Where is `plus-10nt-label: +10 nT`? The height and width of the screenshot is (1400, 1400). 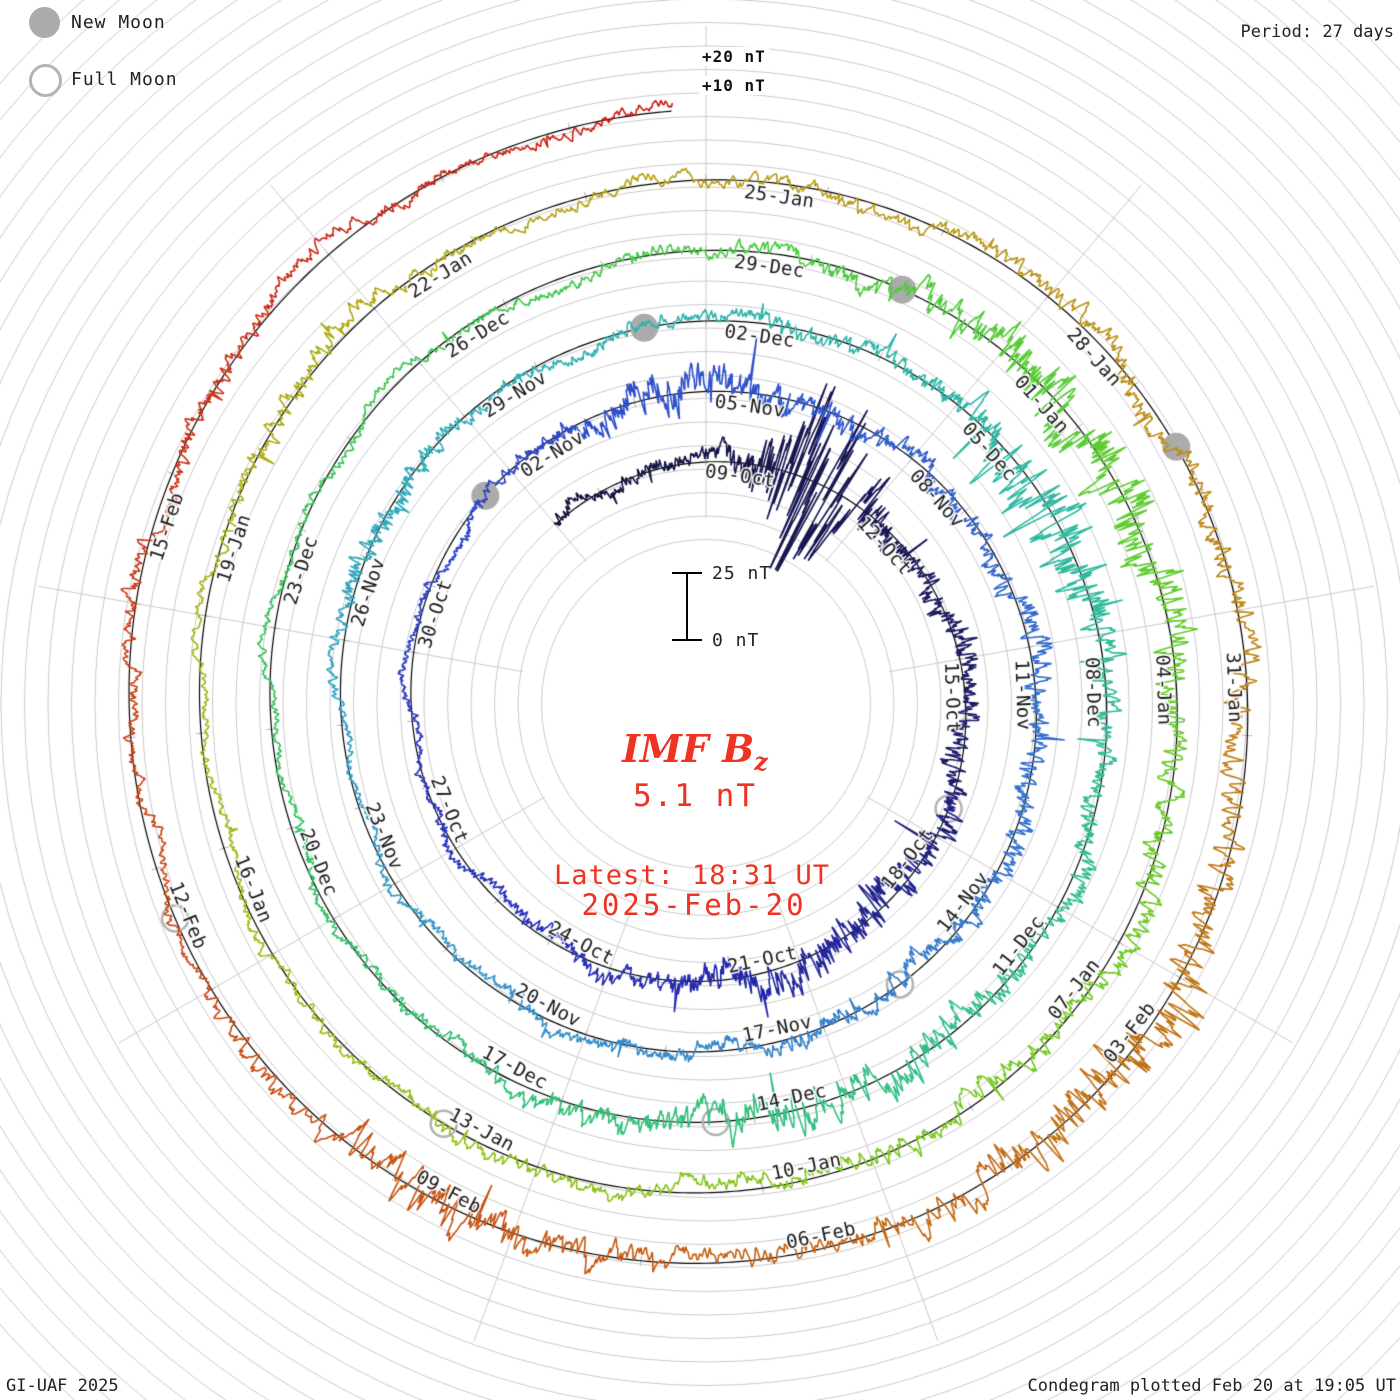
plus-10nt-label: +10 nT is located at coordinates (734, 85).